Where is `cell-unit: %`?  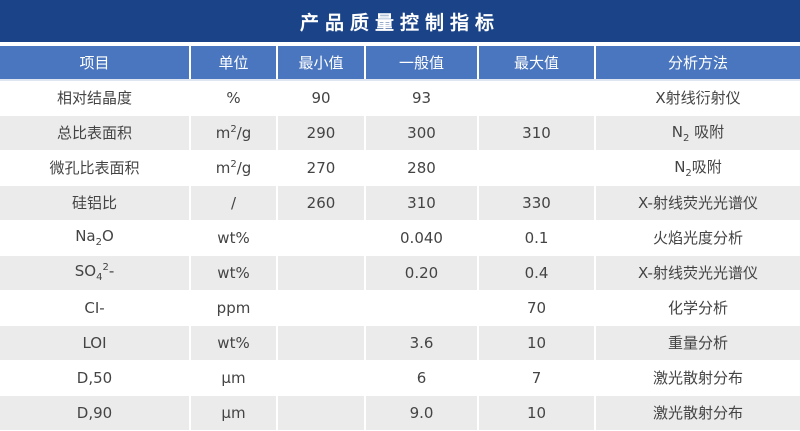
cell-unit: % is located at coordinates (233, 98).